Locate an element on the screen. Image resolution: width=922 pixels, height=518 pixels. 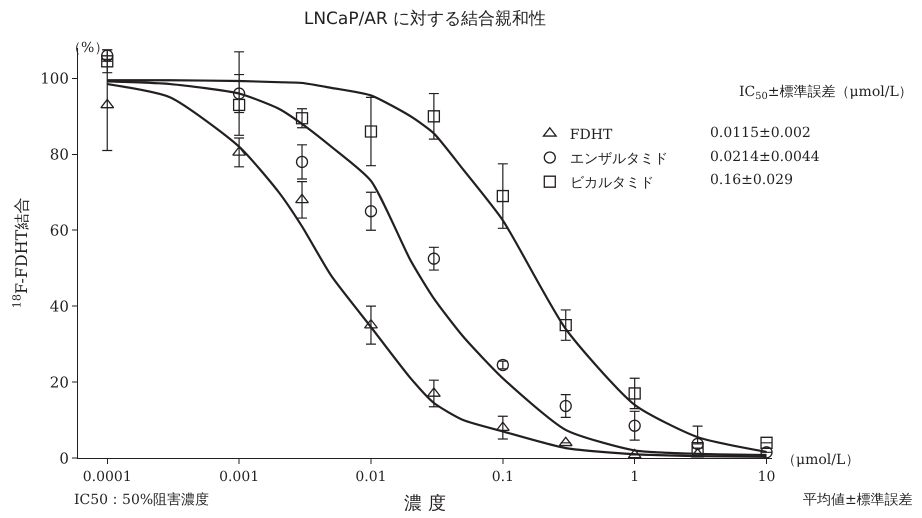
annotation: 0.0115±0.002 is located at coordinates (760, 133).